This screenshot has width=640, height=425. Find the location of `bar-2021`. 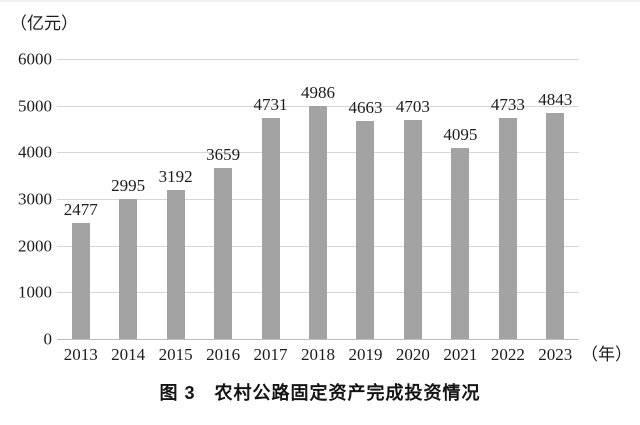

bar-2021 is located at coordinates (460, 243).